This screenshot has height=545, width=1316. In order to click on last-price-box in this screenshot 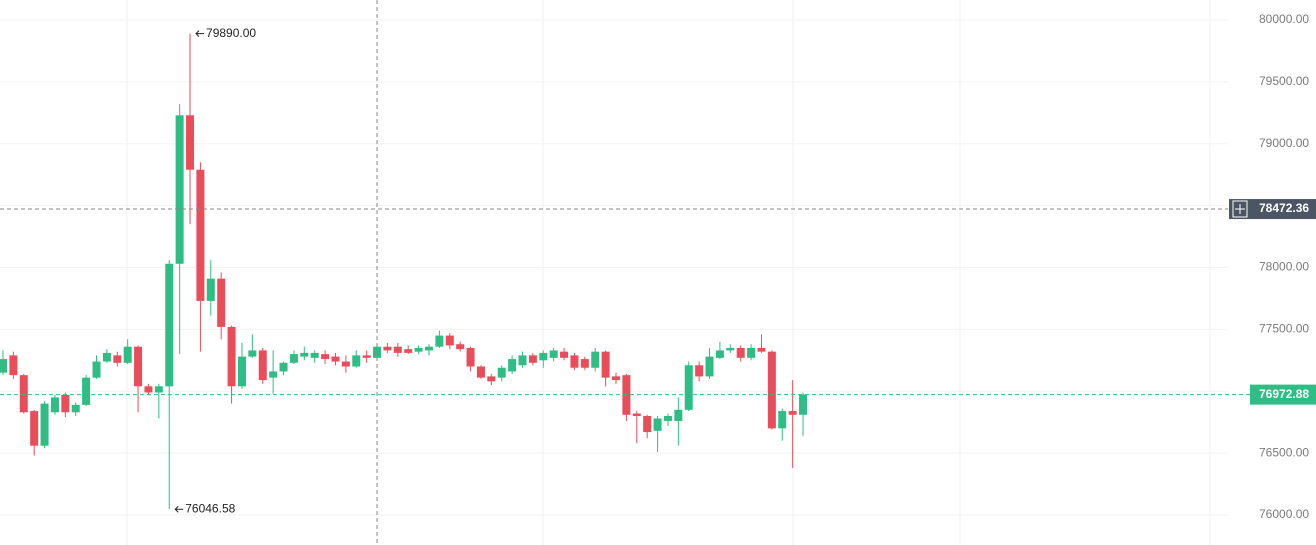, I will do `click(1283, 394)`.